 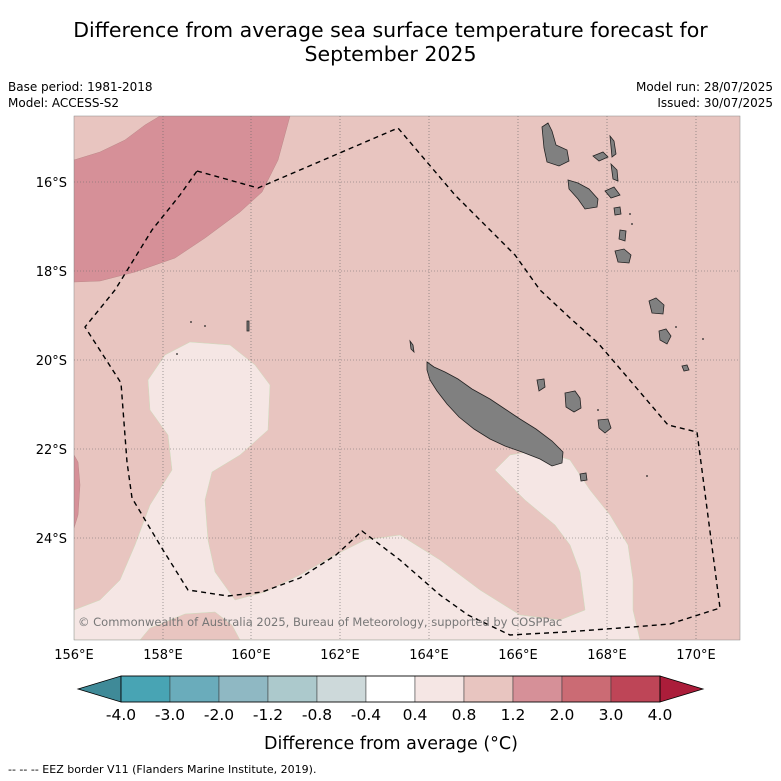 What do you see at coordinates (562, 715) in the screenshot?
I see `colorbar-tick-label: 2.0` at bounding box center [562, 715].